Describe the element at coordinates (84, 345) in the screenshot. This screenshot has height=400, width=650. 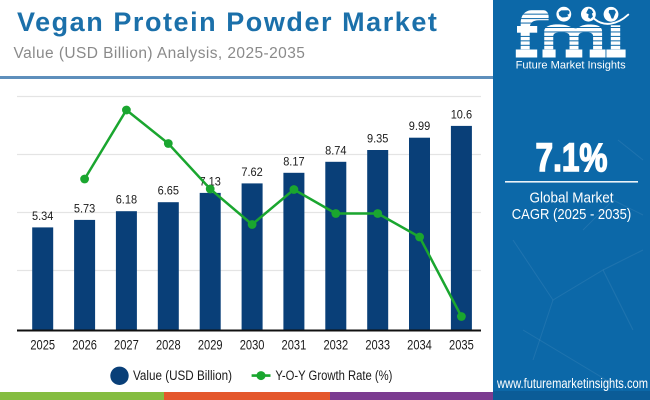
I see `svg-text: 2026` at that location.